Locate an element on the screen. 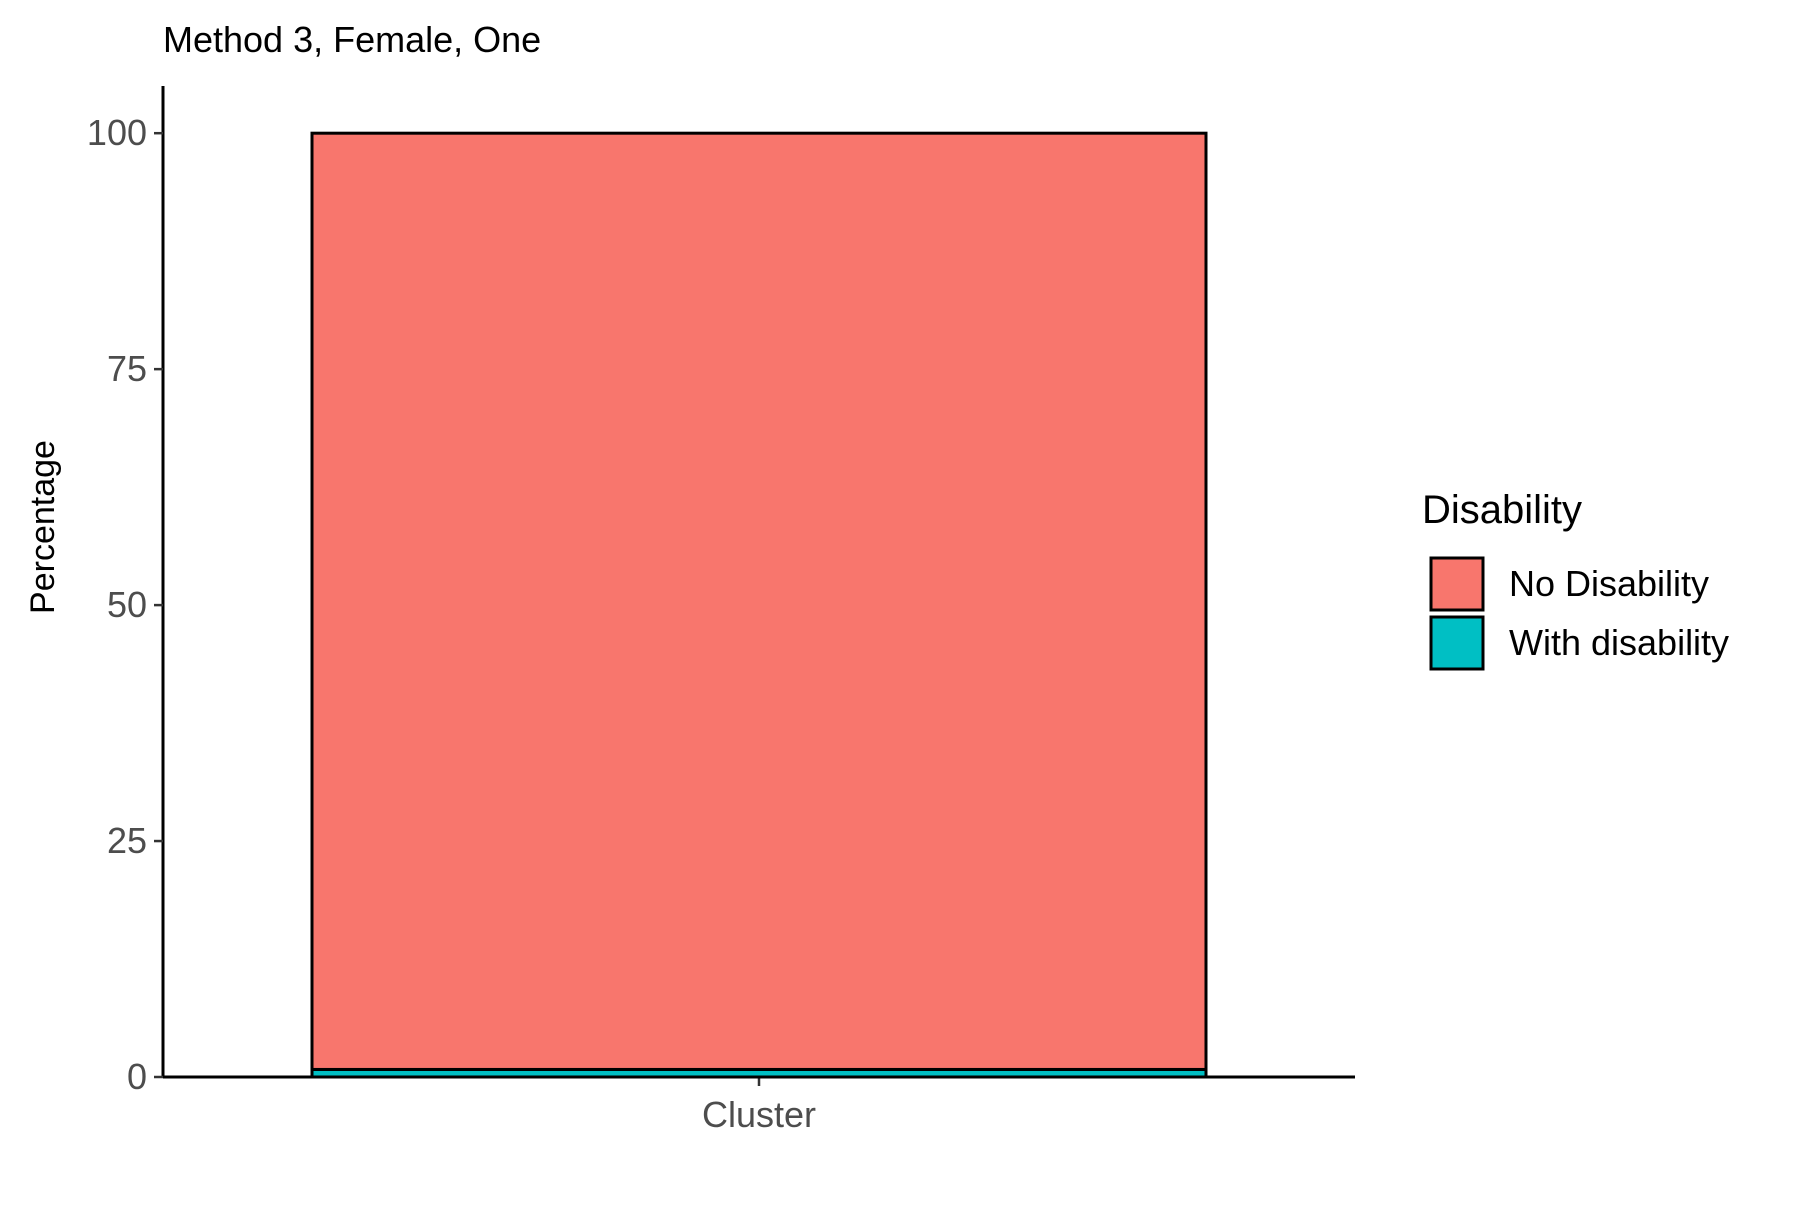 This screenshot has width=1800, height=1205. legend-label: With disability is located at coordinates (1619, 642).